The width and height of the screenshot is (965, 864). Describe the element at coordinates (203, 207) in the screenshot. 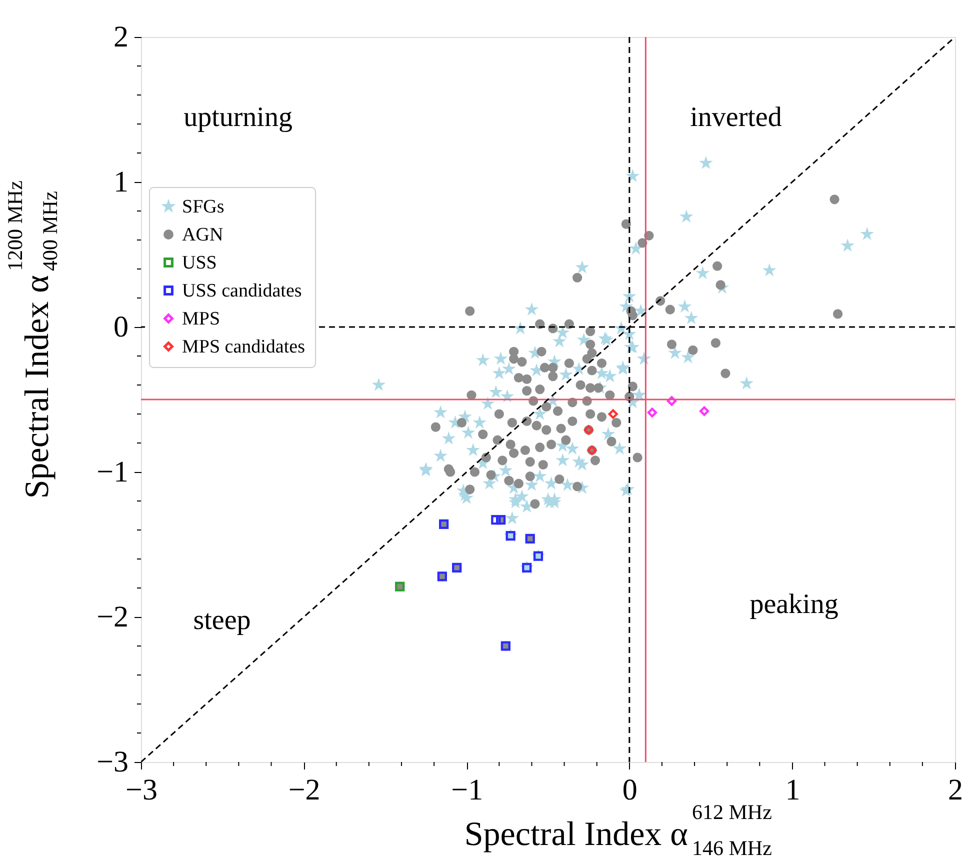

I see `legend-label: SFGs` at that location.